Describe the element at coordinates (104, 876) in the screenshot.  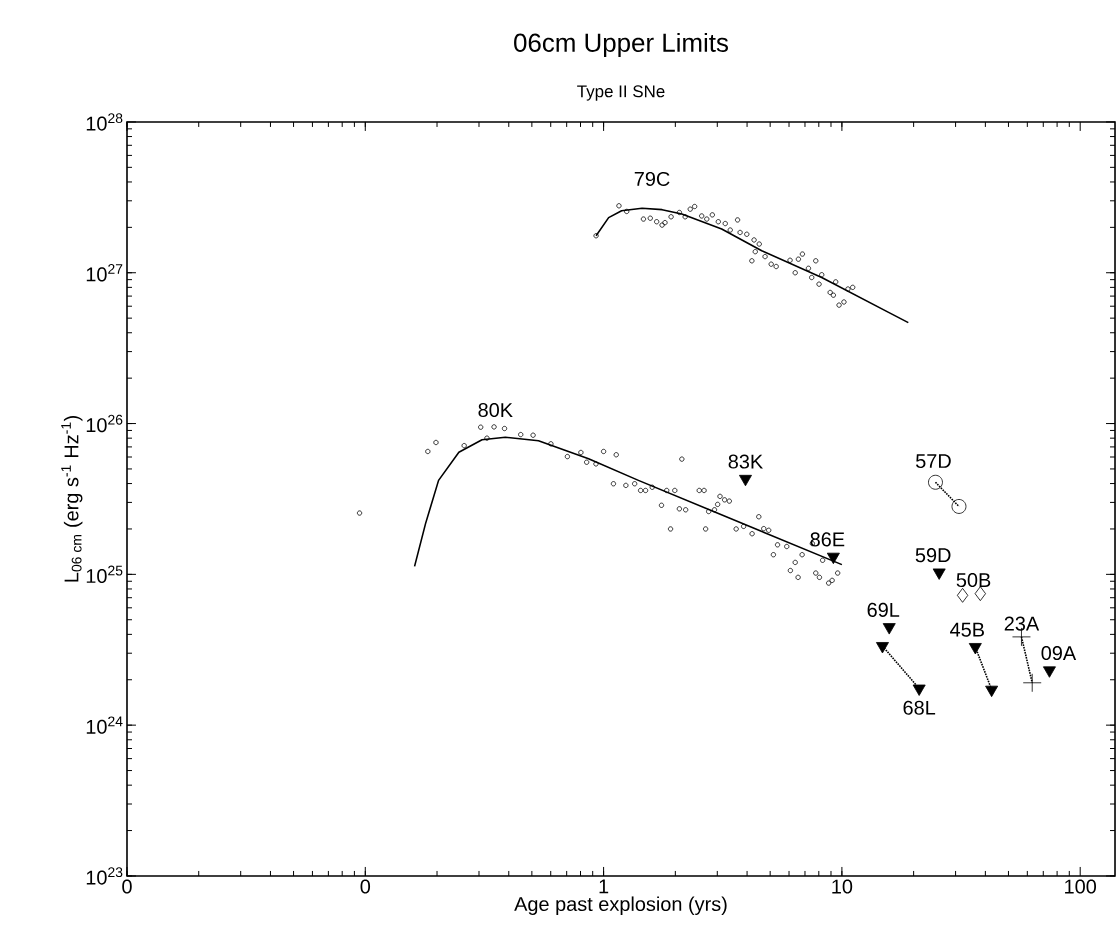
I see `y-tick-label: 10$^{23}$` at that location.